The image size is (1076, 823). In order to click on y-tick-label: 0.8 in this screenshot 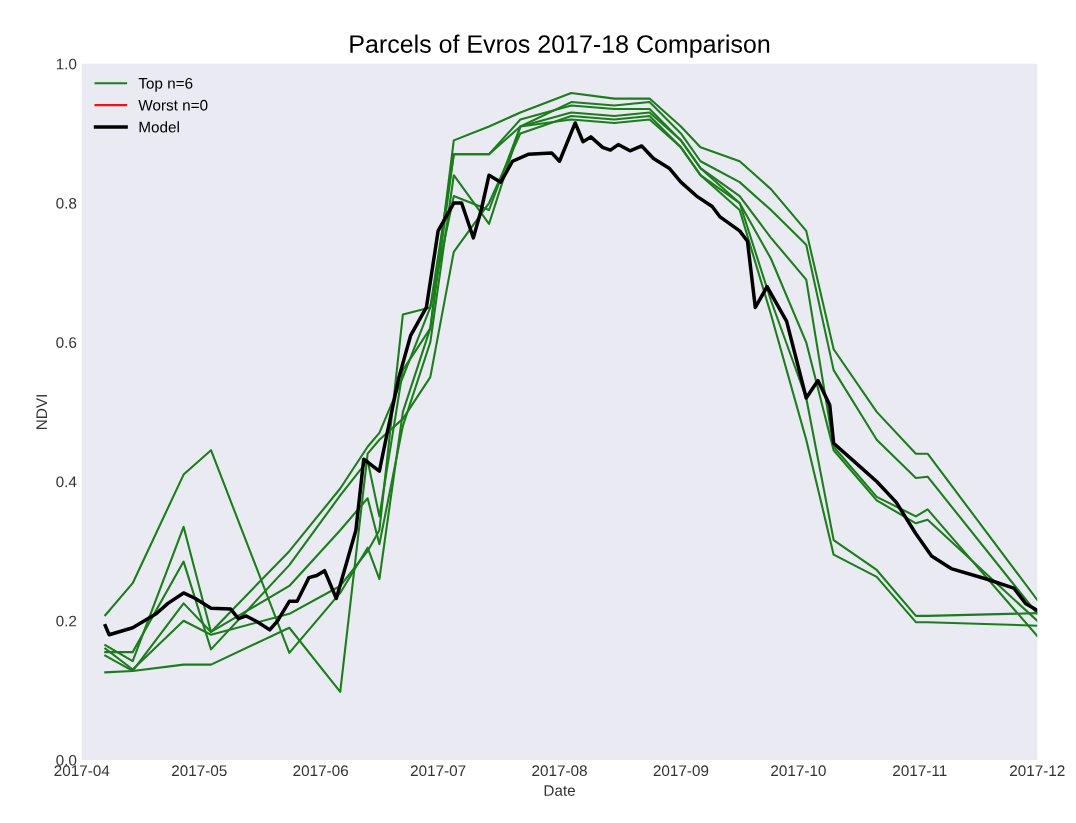, I will do `click(66, 203)`.